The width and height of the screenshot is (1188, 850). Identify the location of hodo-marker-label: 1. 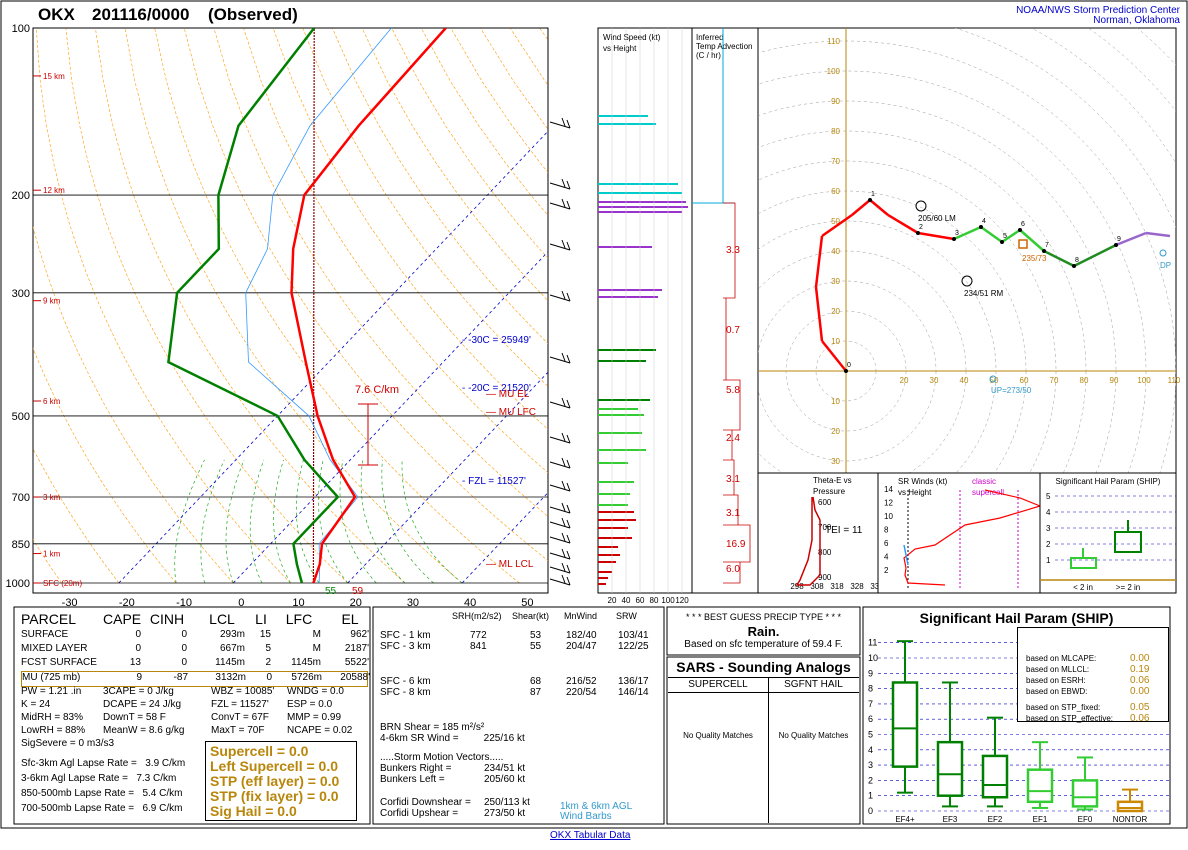
(873, 194).